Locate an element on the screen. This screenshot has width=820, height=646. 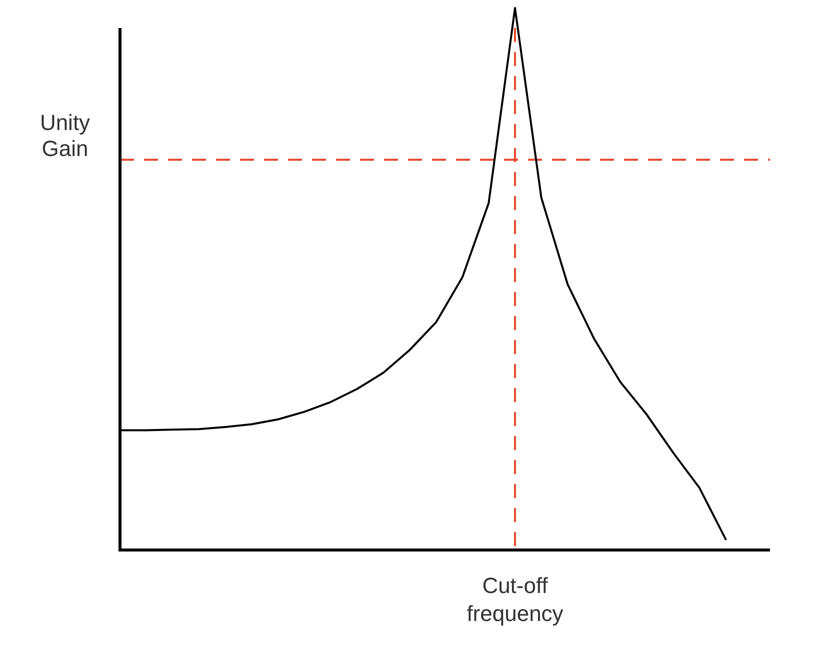
text: Cut-off frequency is located at coordinates (515, 600).